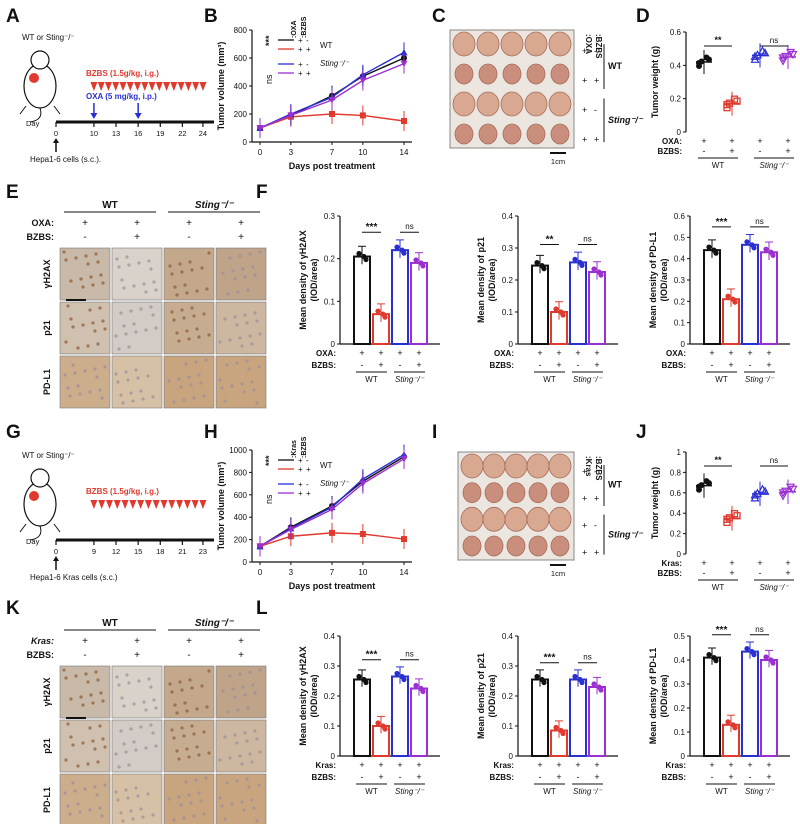 This screenshot has height=824, width=800. What do you see at coordinates (492, 695) in the screenshot?
I see `y-axis-title: (IOD/area)` at bounding box center [492, 695].